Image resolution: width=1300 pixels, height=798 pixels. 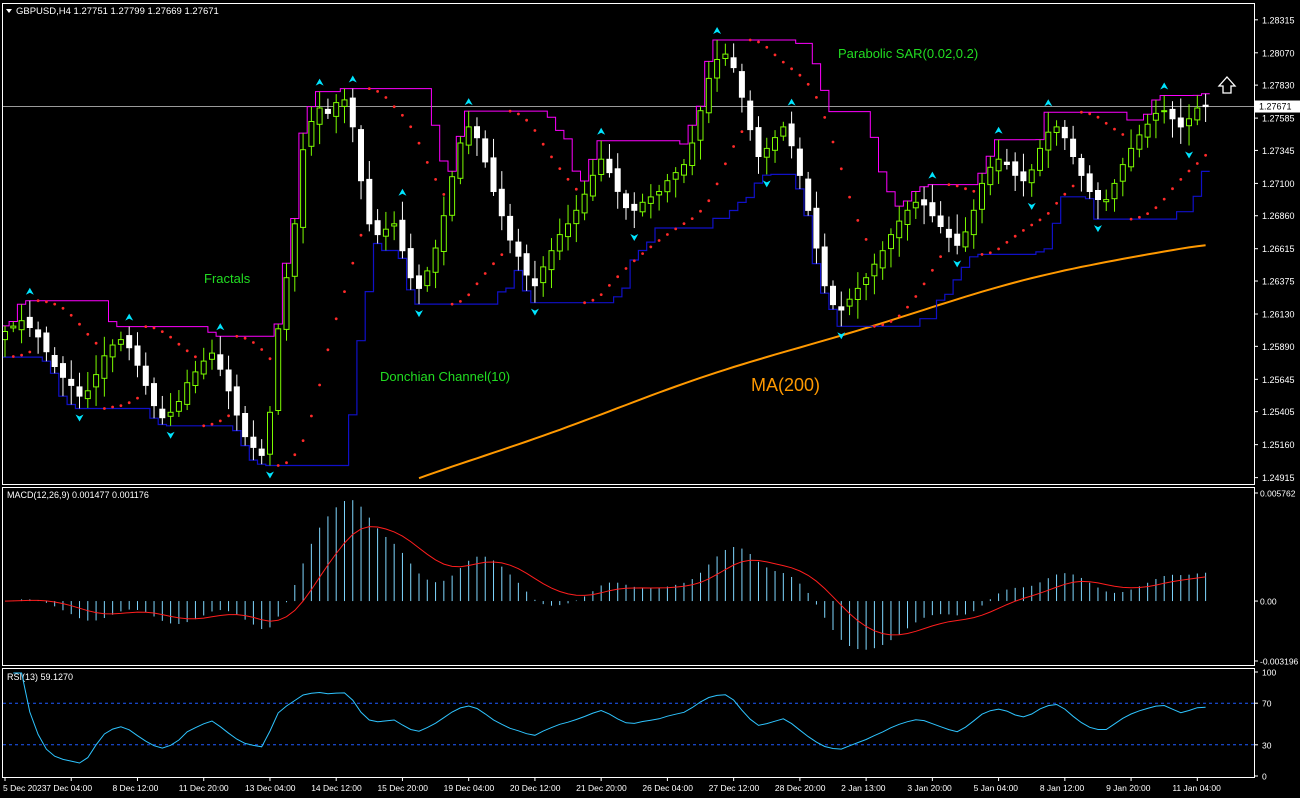 I want to click on time-tick-label: 13 Dec 04:00, so click(x=270, y=788).